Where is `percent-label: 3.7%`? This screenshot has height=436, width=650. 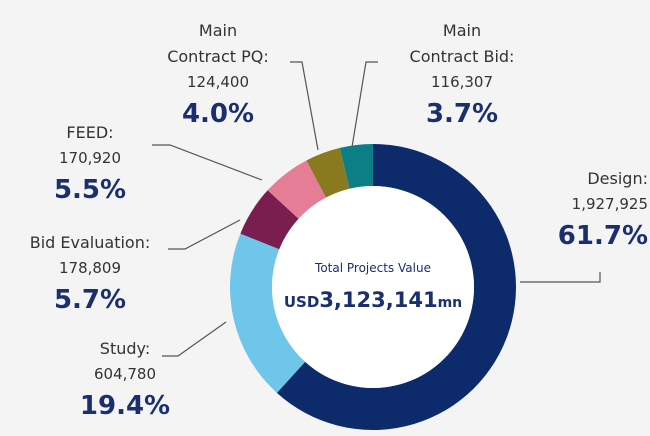
percent-label: 3.7% is located at coordinates (462, 114).